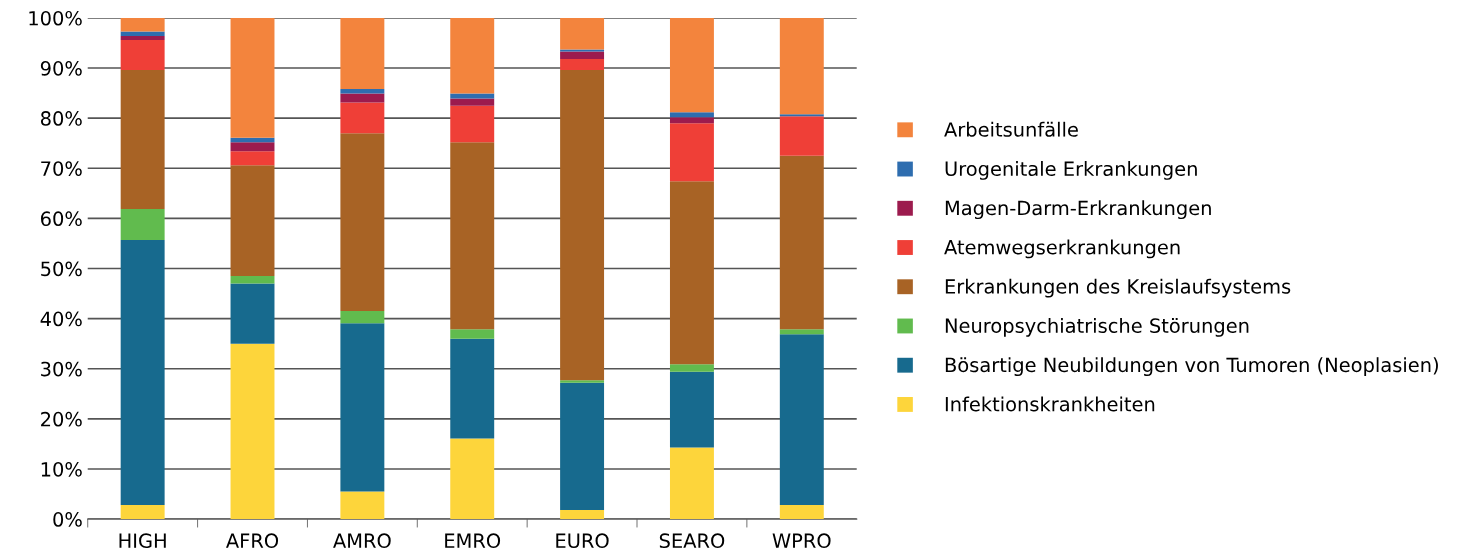  What do you see at coordinates (61, 419) in the screenshot?
I see `y-tick-label: 20%` at bounding box center [61, 419].